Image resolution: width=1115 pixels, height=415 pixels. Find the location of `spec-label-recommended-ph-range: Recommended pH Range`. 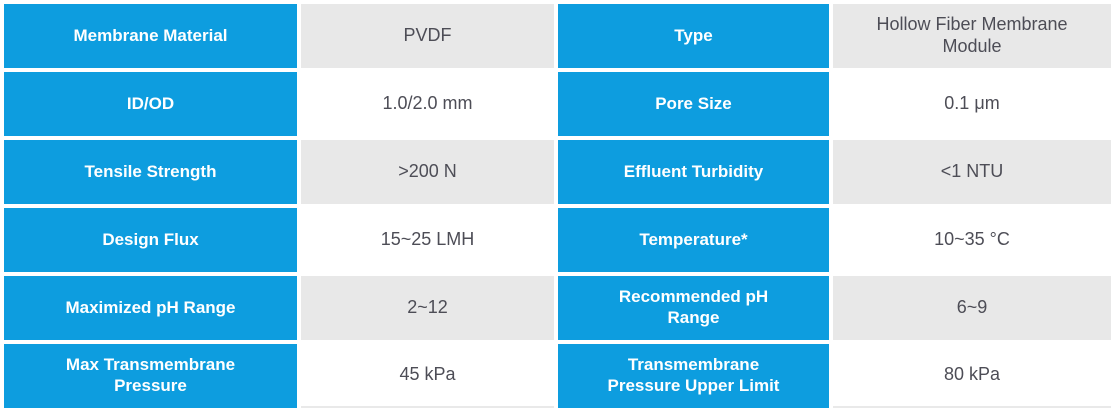

spec-label-recommended-ph-range: Recommended pH Range is located at coordinates (693, 308).